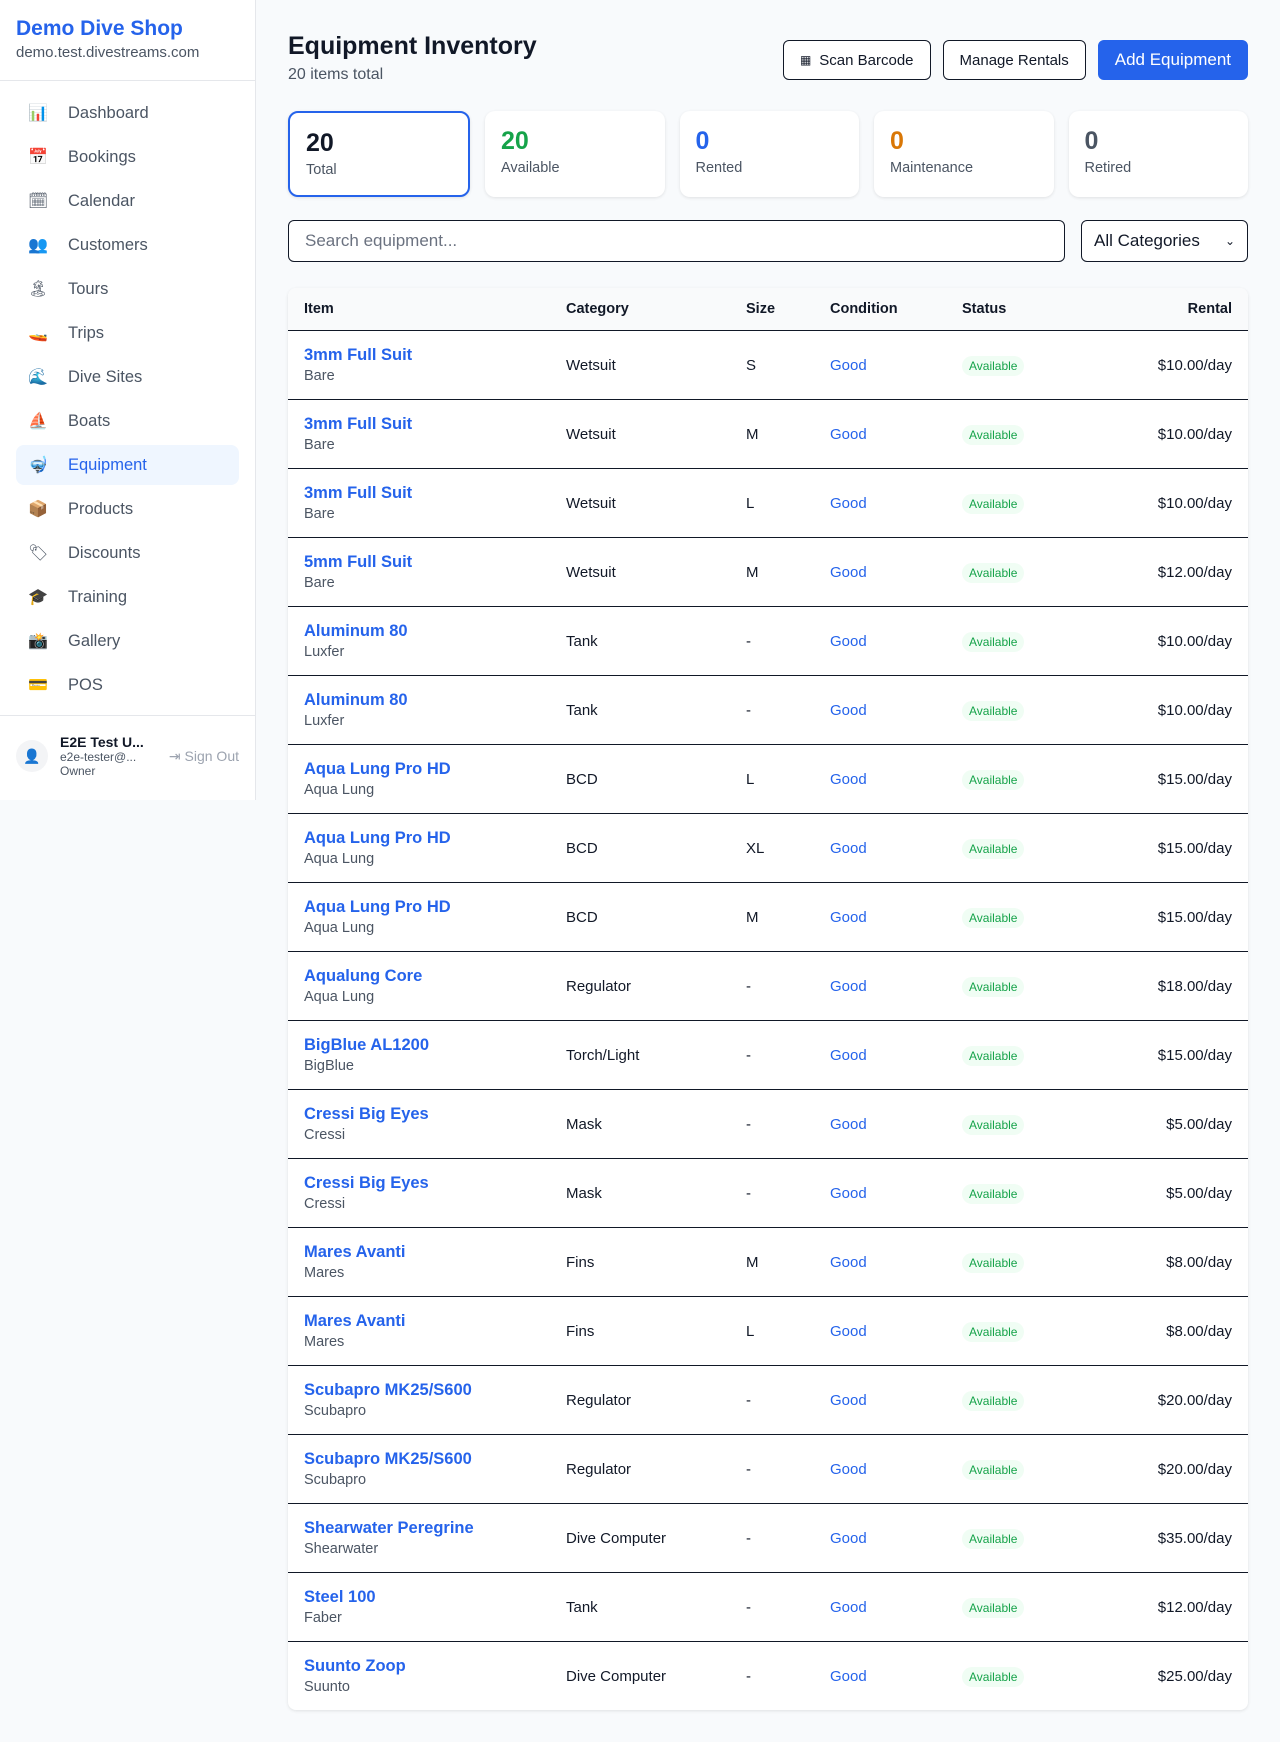 The height and width of the screenshot is (1742, 1280). Describe the element at coordinates (752, 1262) in the screenshot. I see `item-size: M` at that location.